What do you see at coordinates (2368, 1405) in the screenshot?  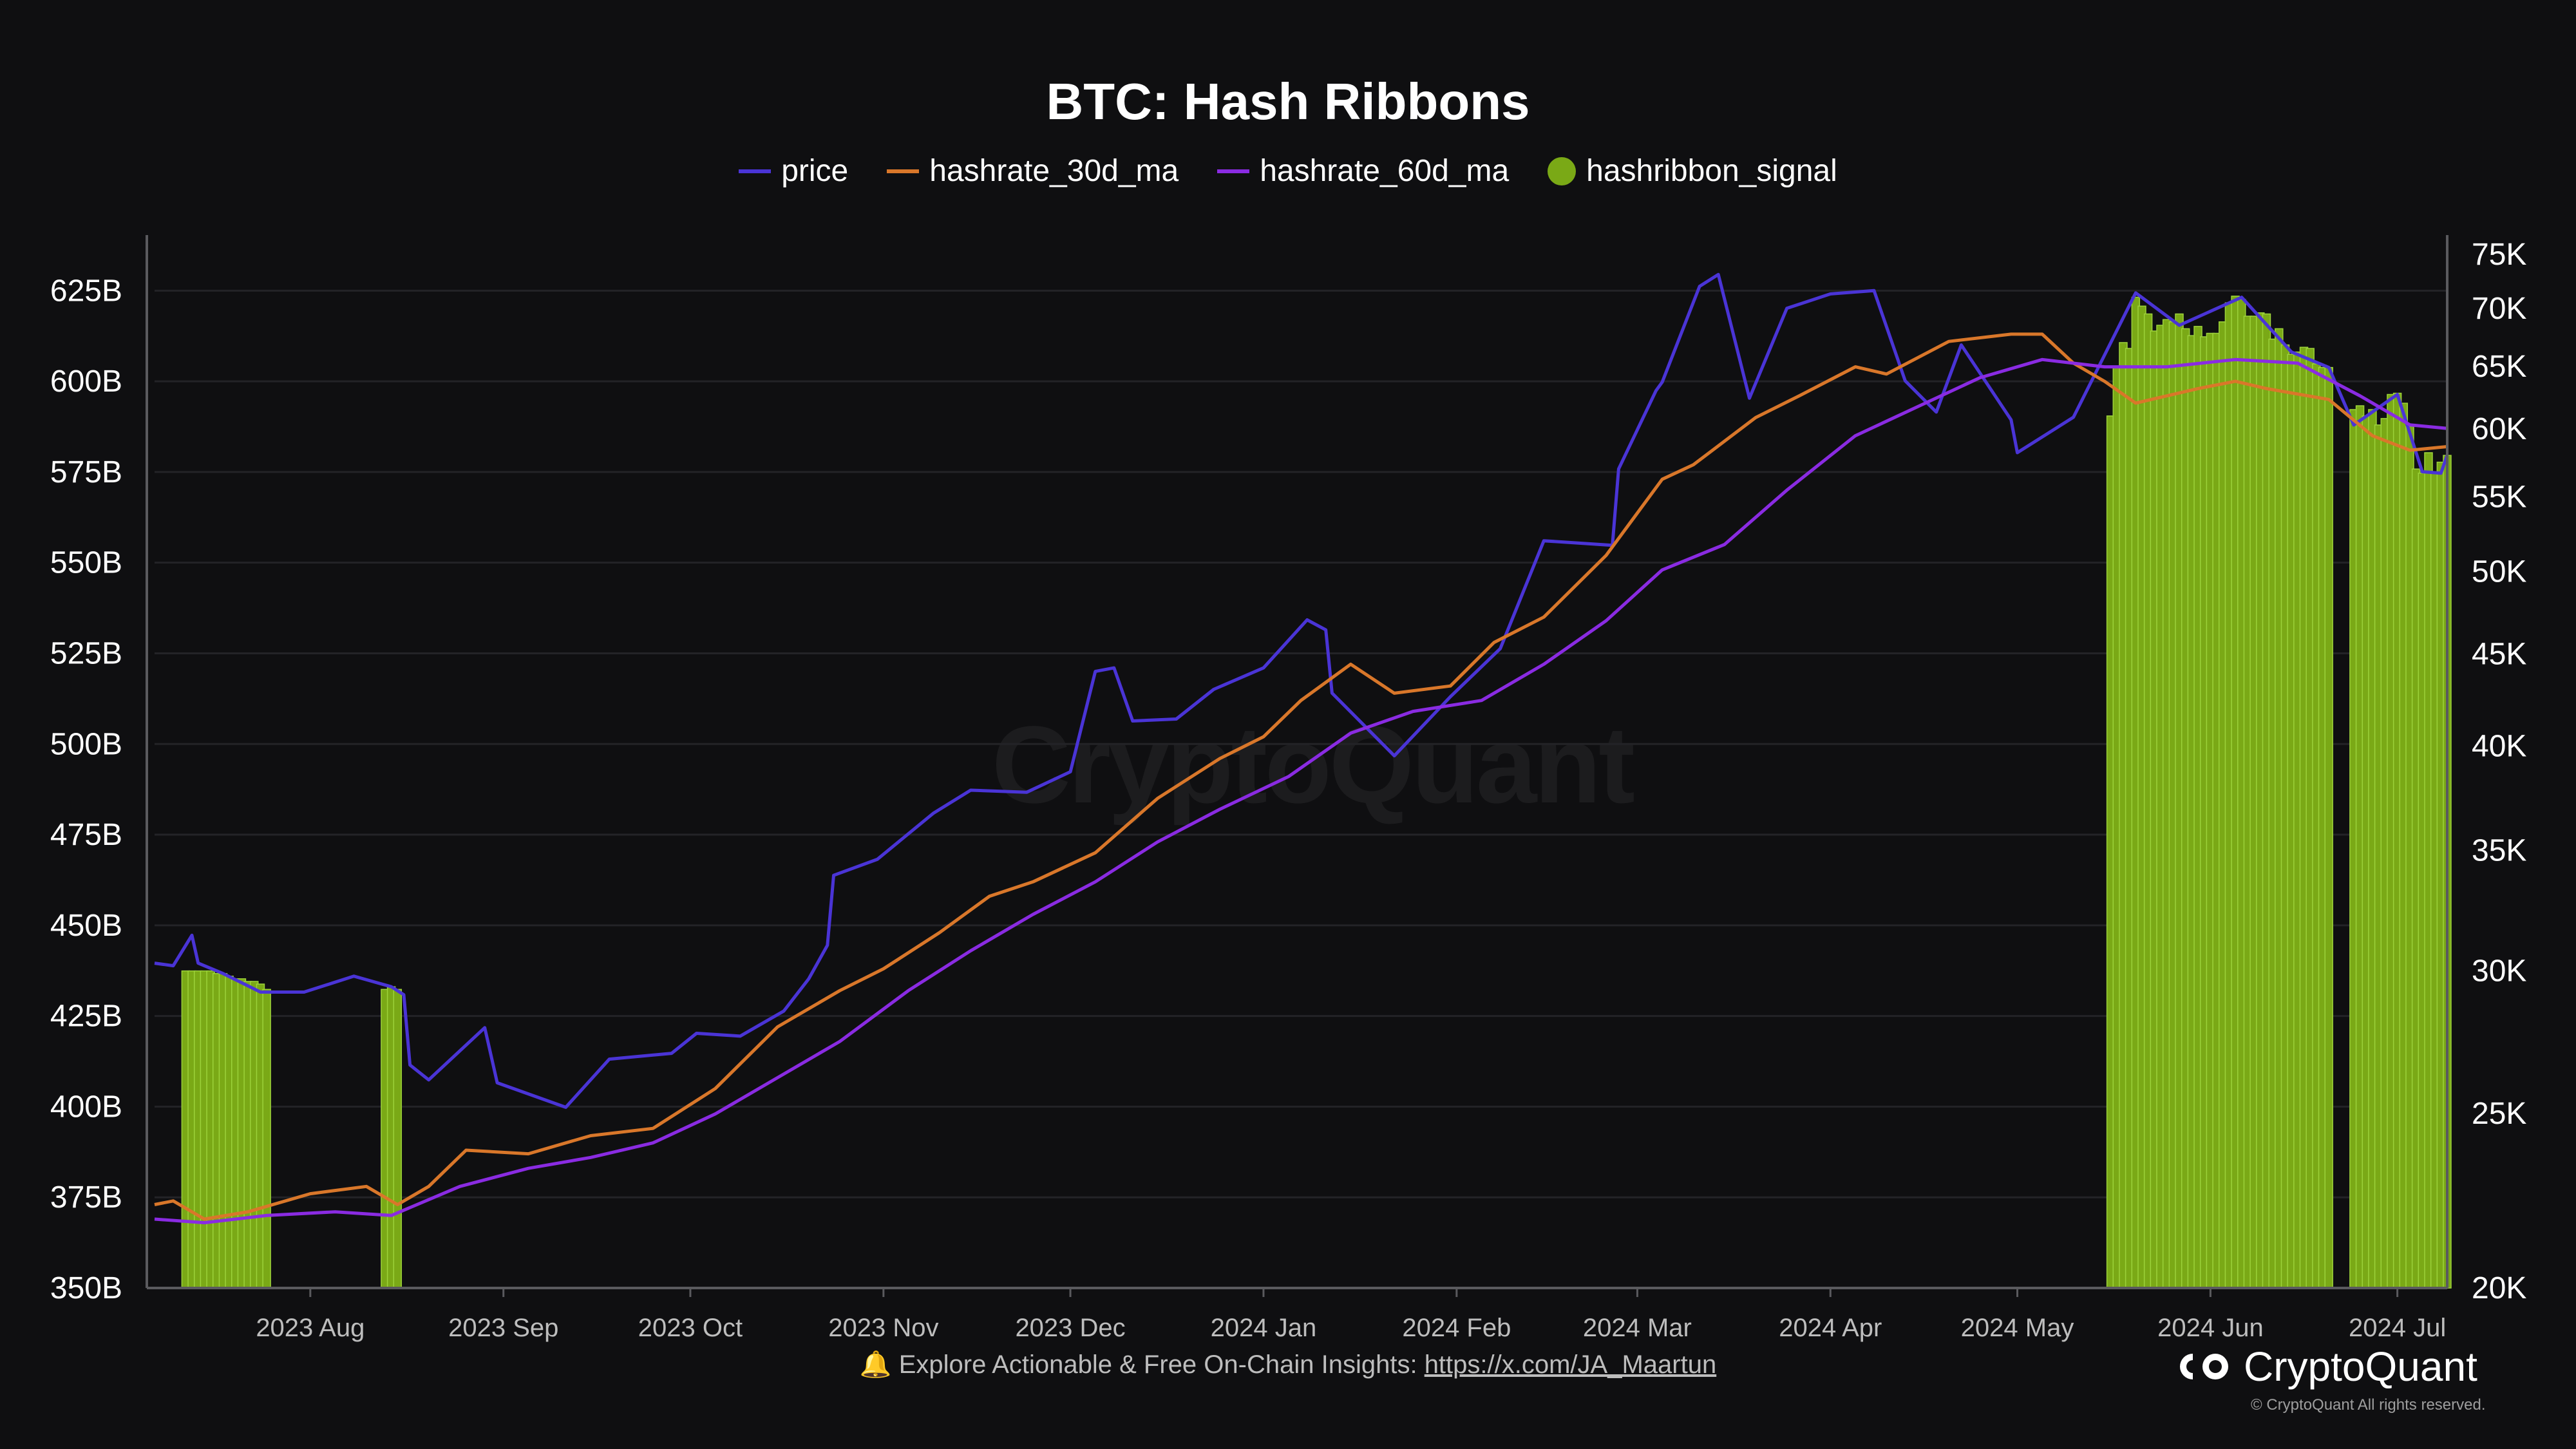 I see `copyright-text: © CryptoQuant All rights reserved.` at bounding box center [2368, 1405].